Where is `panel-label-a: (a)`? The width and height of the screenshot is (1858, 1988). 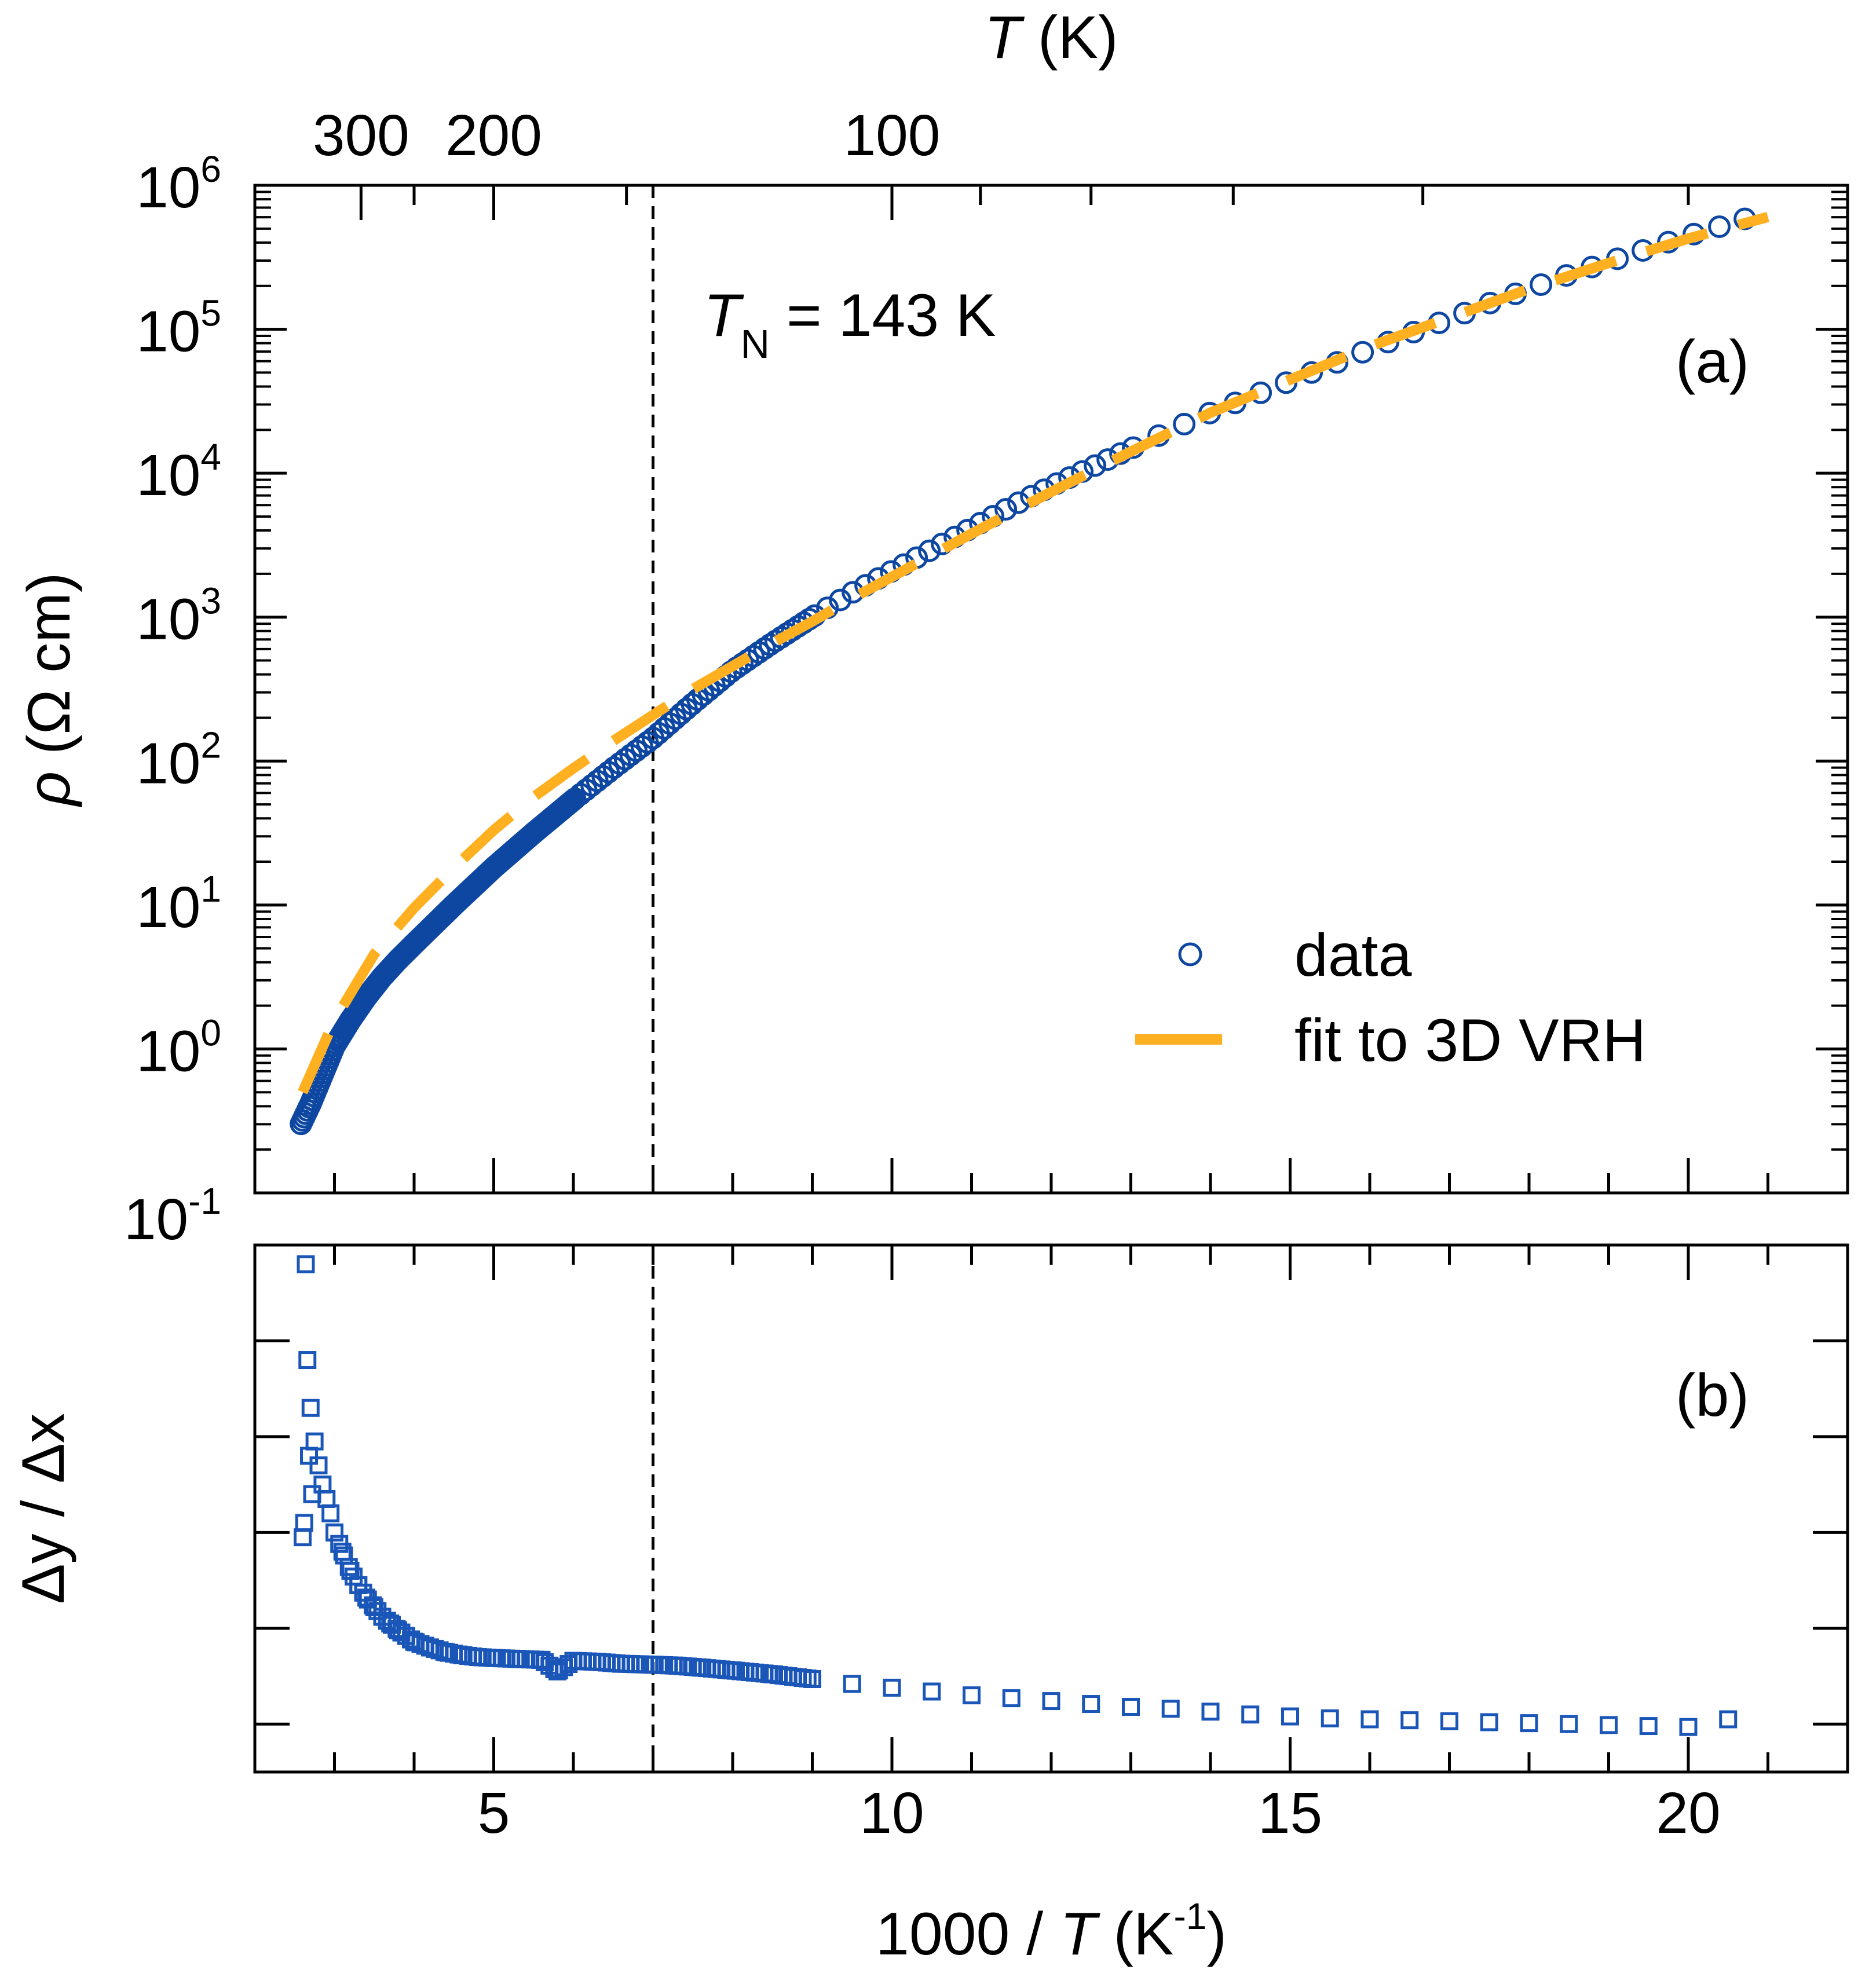 panel-label-a: (a) is located at coordinates (1713, 362).